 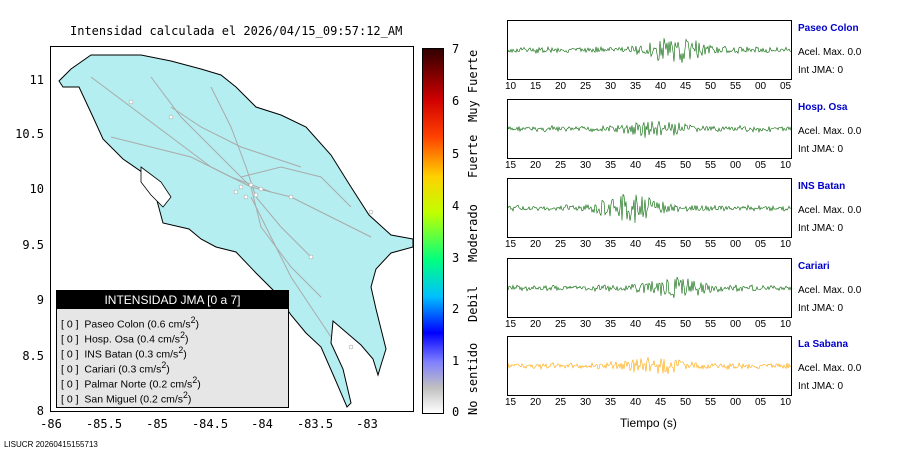 I want to click on legend-item: [ 0 ] Palmar Norte (0.2 cm/s2), so click(x=131, y=383).